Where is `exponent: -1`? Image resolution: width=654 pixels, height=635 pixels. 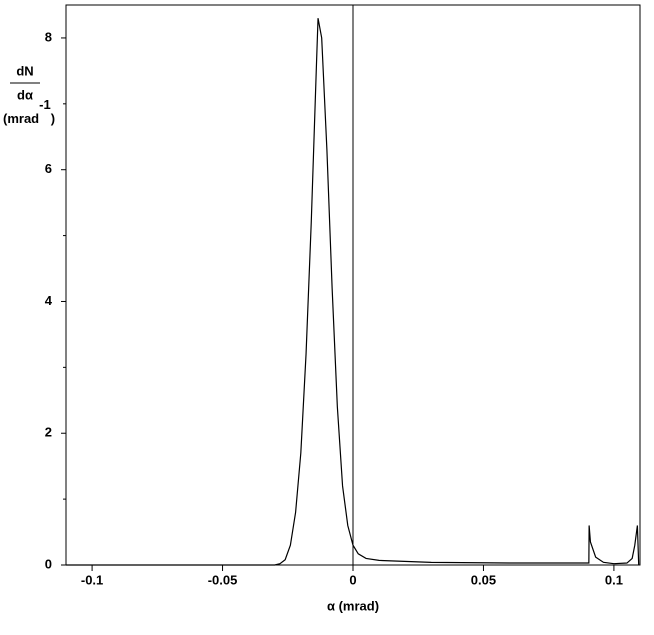 exponent: -1 is located at coordinates (45, 104).